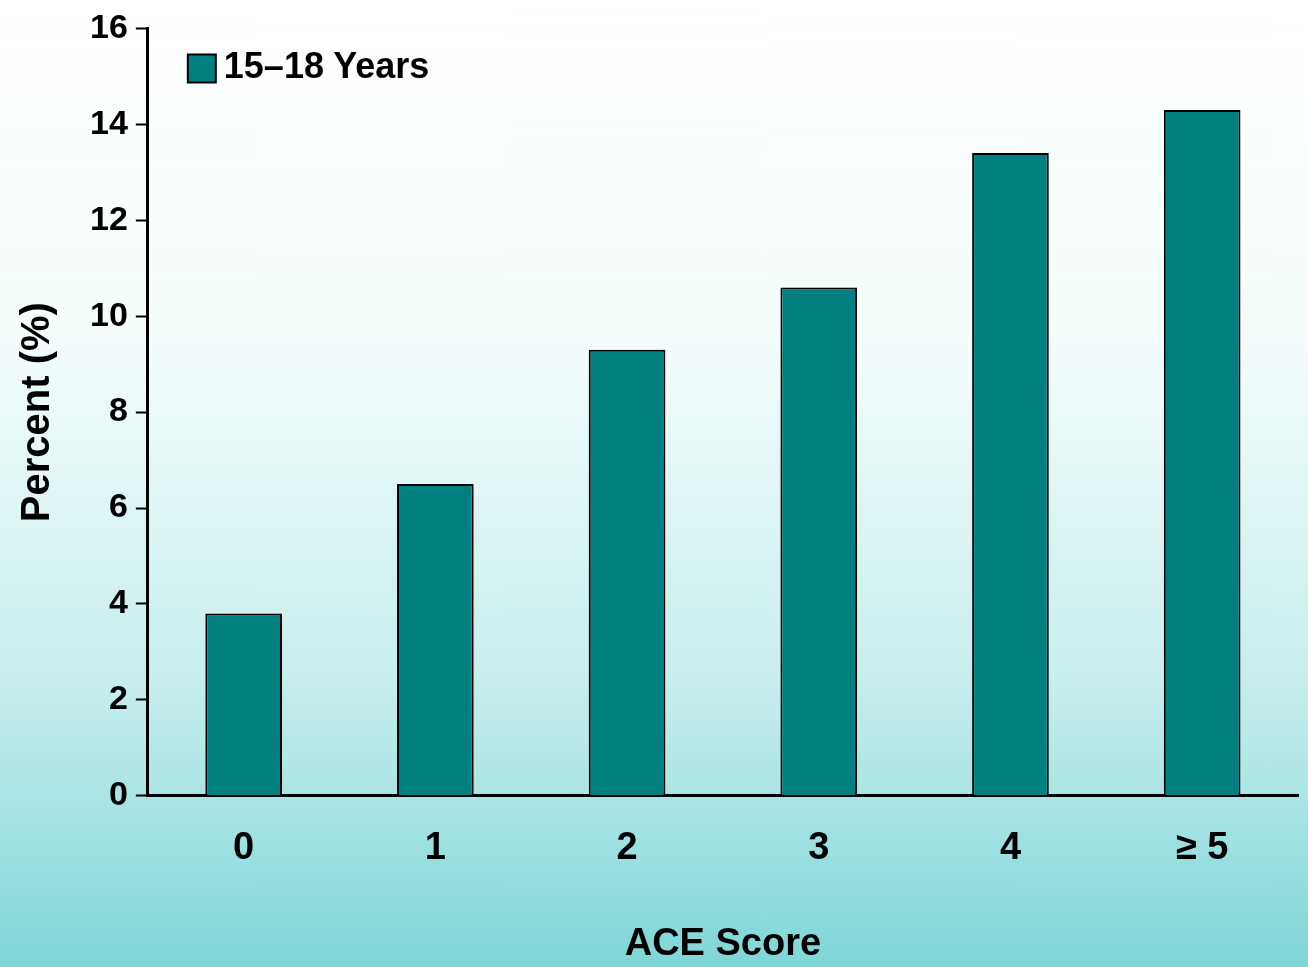 The image size is (1308, 967). What do you see at coordinates (244, 846) in the screenshot?
I see `x-tick-label: 0` at bounding box center [244, 846].